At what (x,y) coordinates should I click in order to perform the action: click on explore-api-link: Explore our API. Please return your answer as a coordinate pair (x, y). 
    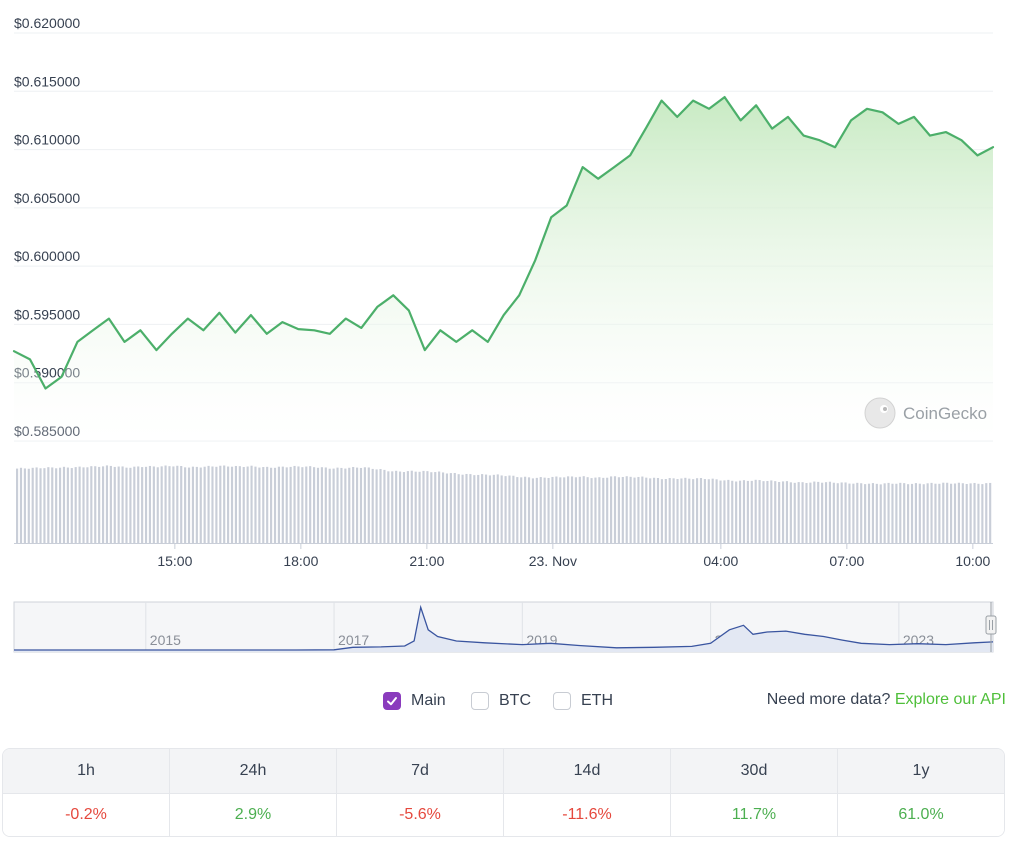
    Looking at the image, I should click on (950, 699).